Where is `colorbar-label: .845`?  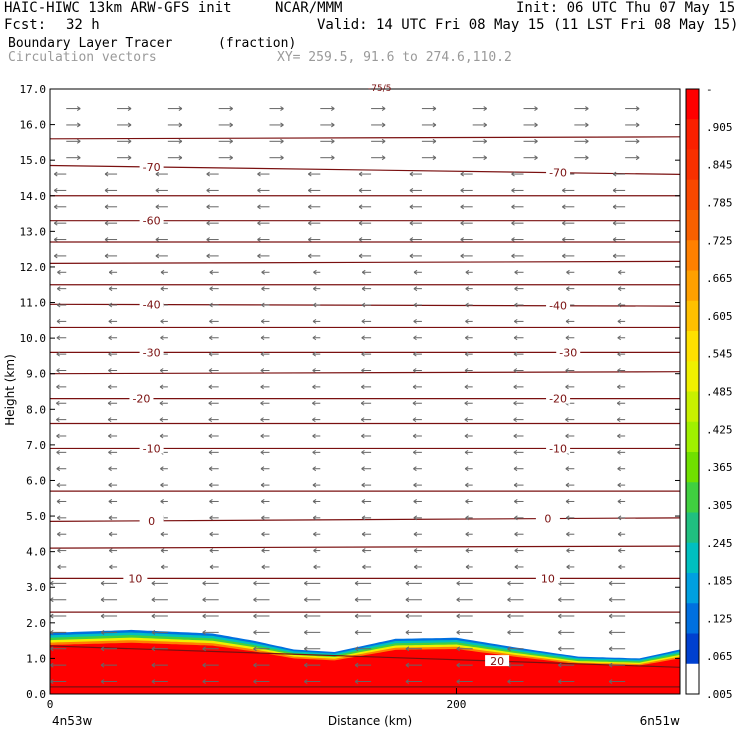
colorbar-label: .845 is located at coordinates (719, 165).